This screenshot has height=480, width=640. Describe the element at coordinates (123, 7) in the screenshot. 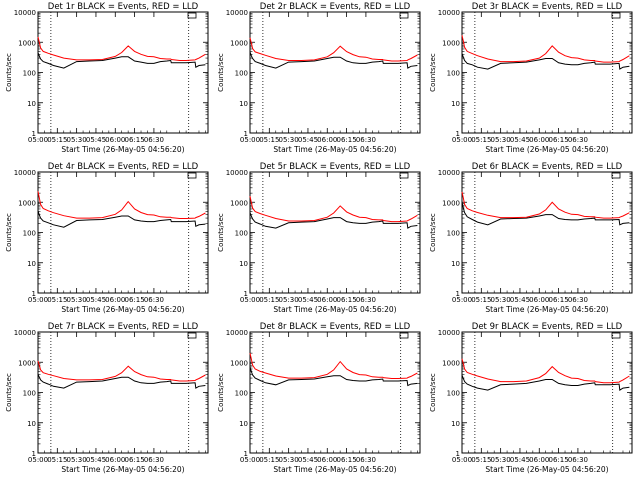

I see `plot-title: Det 1r BLACK = Events, RED = LLD` at that location.